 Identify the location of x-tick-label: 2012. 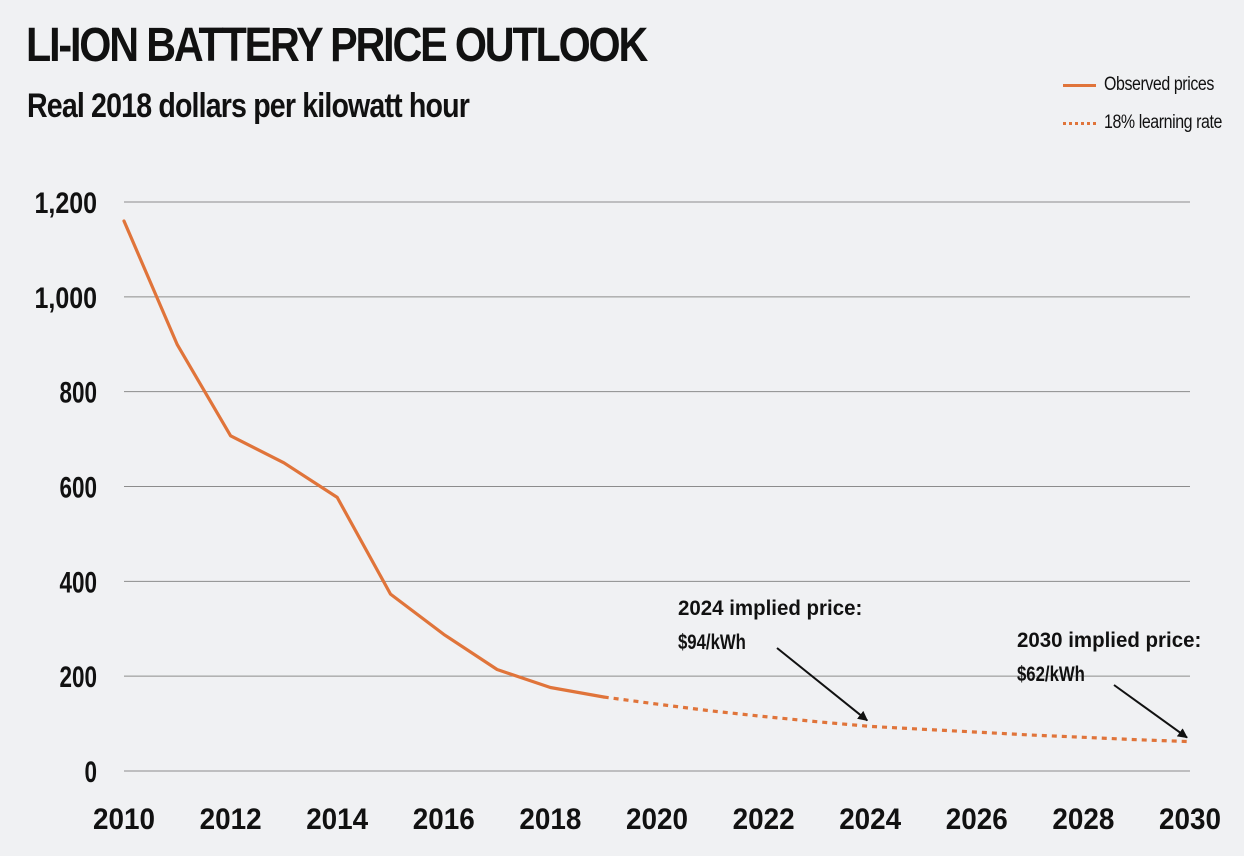
(231, 819).